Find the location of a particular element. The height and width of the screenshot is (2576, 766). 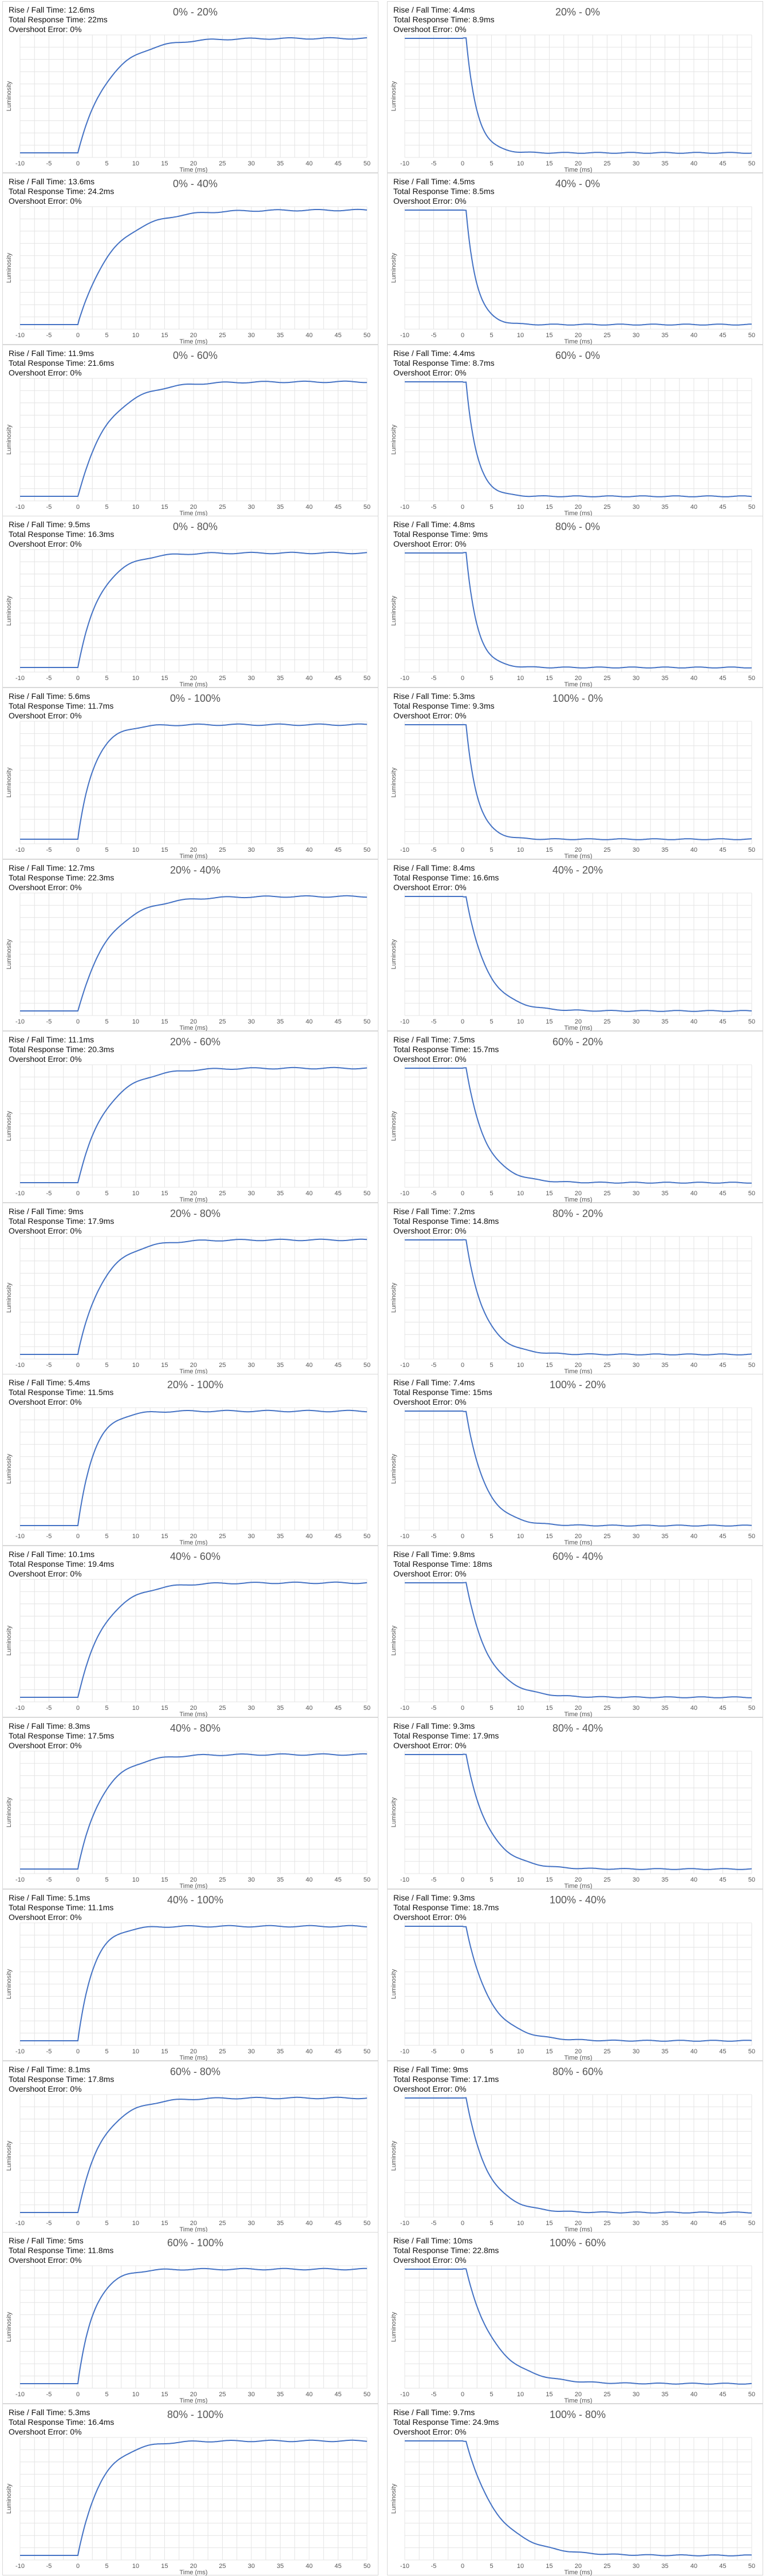

total-response-time: Total Response Time: 15.7ms is located at coordinates (446, 1049).